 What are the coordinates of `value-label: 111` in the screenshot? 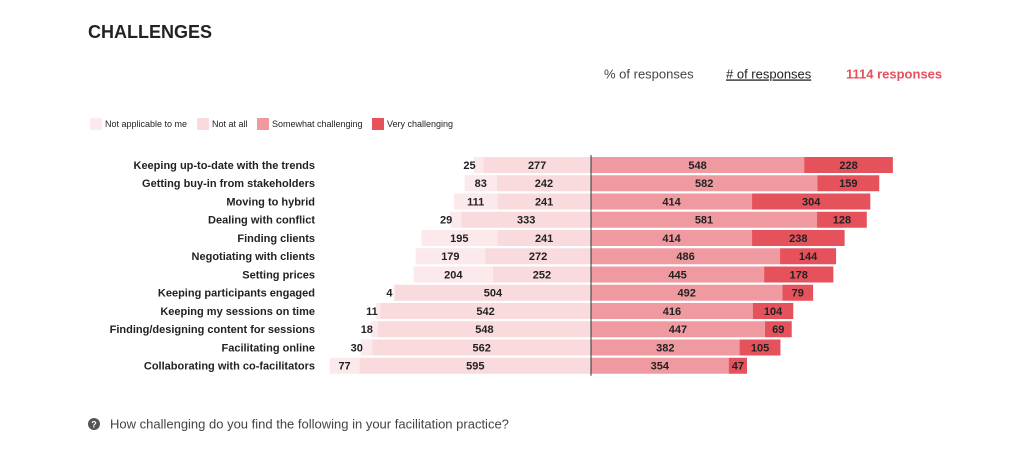 It's located at (475, 202).